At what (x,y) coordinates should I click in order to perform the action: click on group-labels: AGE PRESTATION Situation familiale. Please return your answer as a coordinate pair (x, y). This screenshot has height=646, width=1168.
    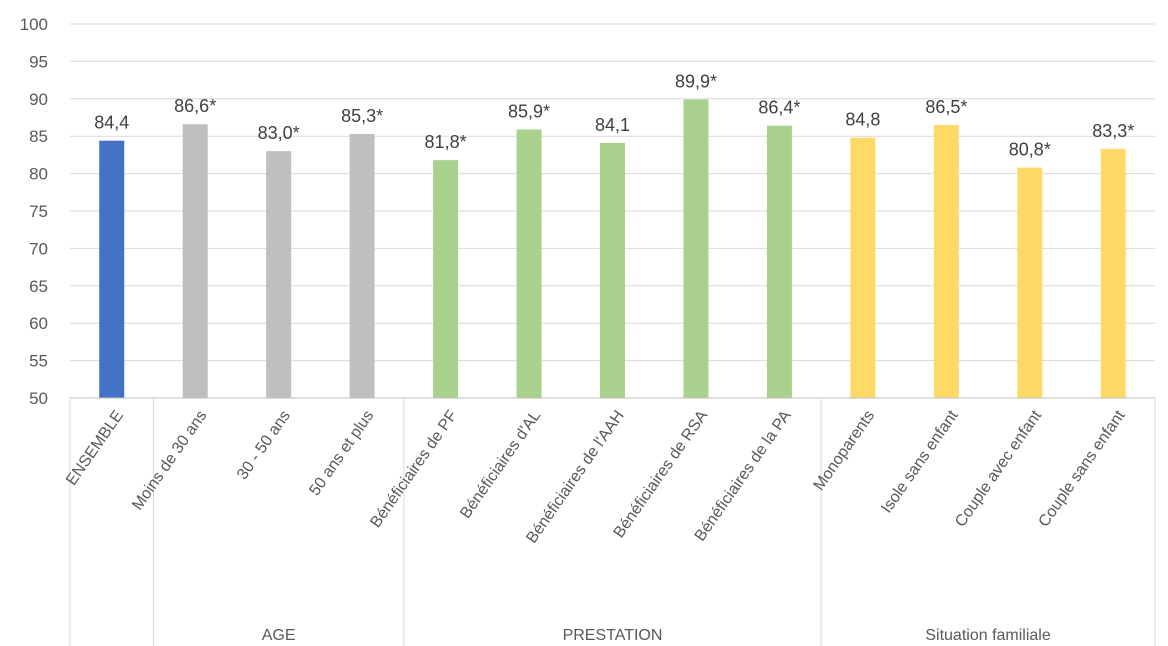
    Looking at the image, I should click on (656, 635).